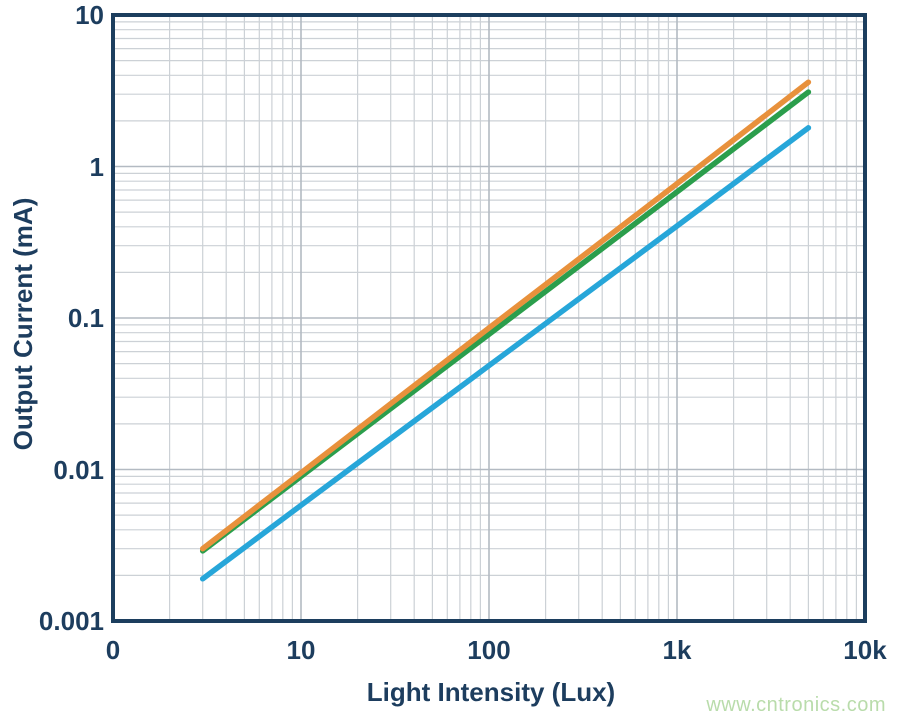  What do you see at coordinates (71, 621) in the screenshot?
I see `y-tick-label: 0.001` at bounding box center [71, 621].